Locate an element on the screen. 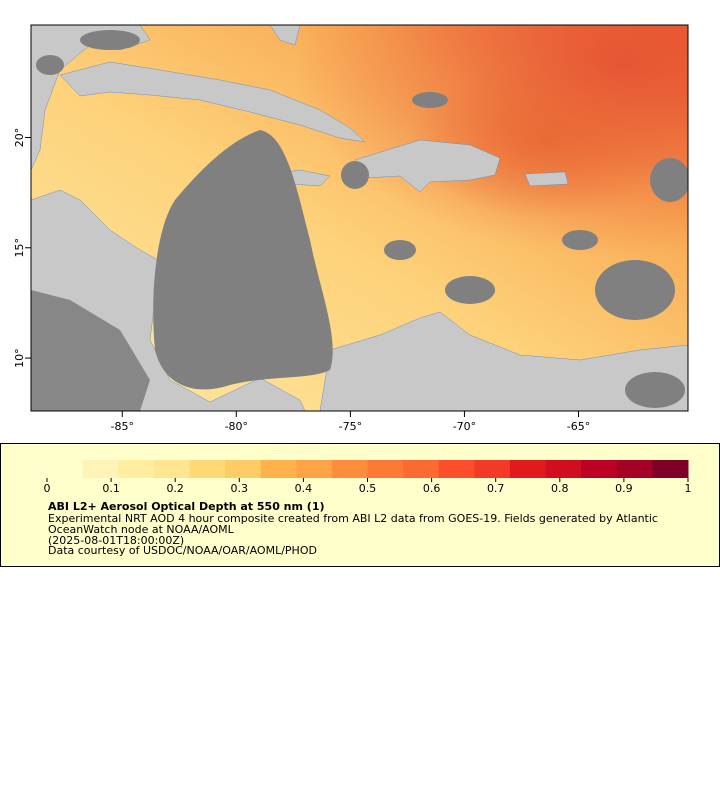 The height and width of the screenshot is (800, 720). x-tick-label: -80° is located at coordinates (236, 426).